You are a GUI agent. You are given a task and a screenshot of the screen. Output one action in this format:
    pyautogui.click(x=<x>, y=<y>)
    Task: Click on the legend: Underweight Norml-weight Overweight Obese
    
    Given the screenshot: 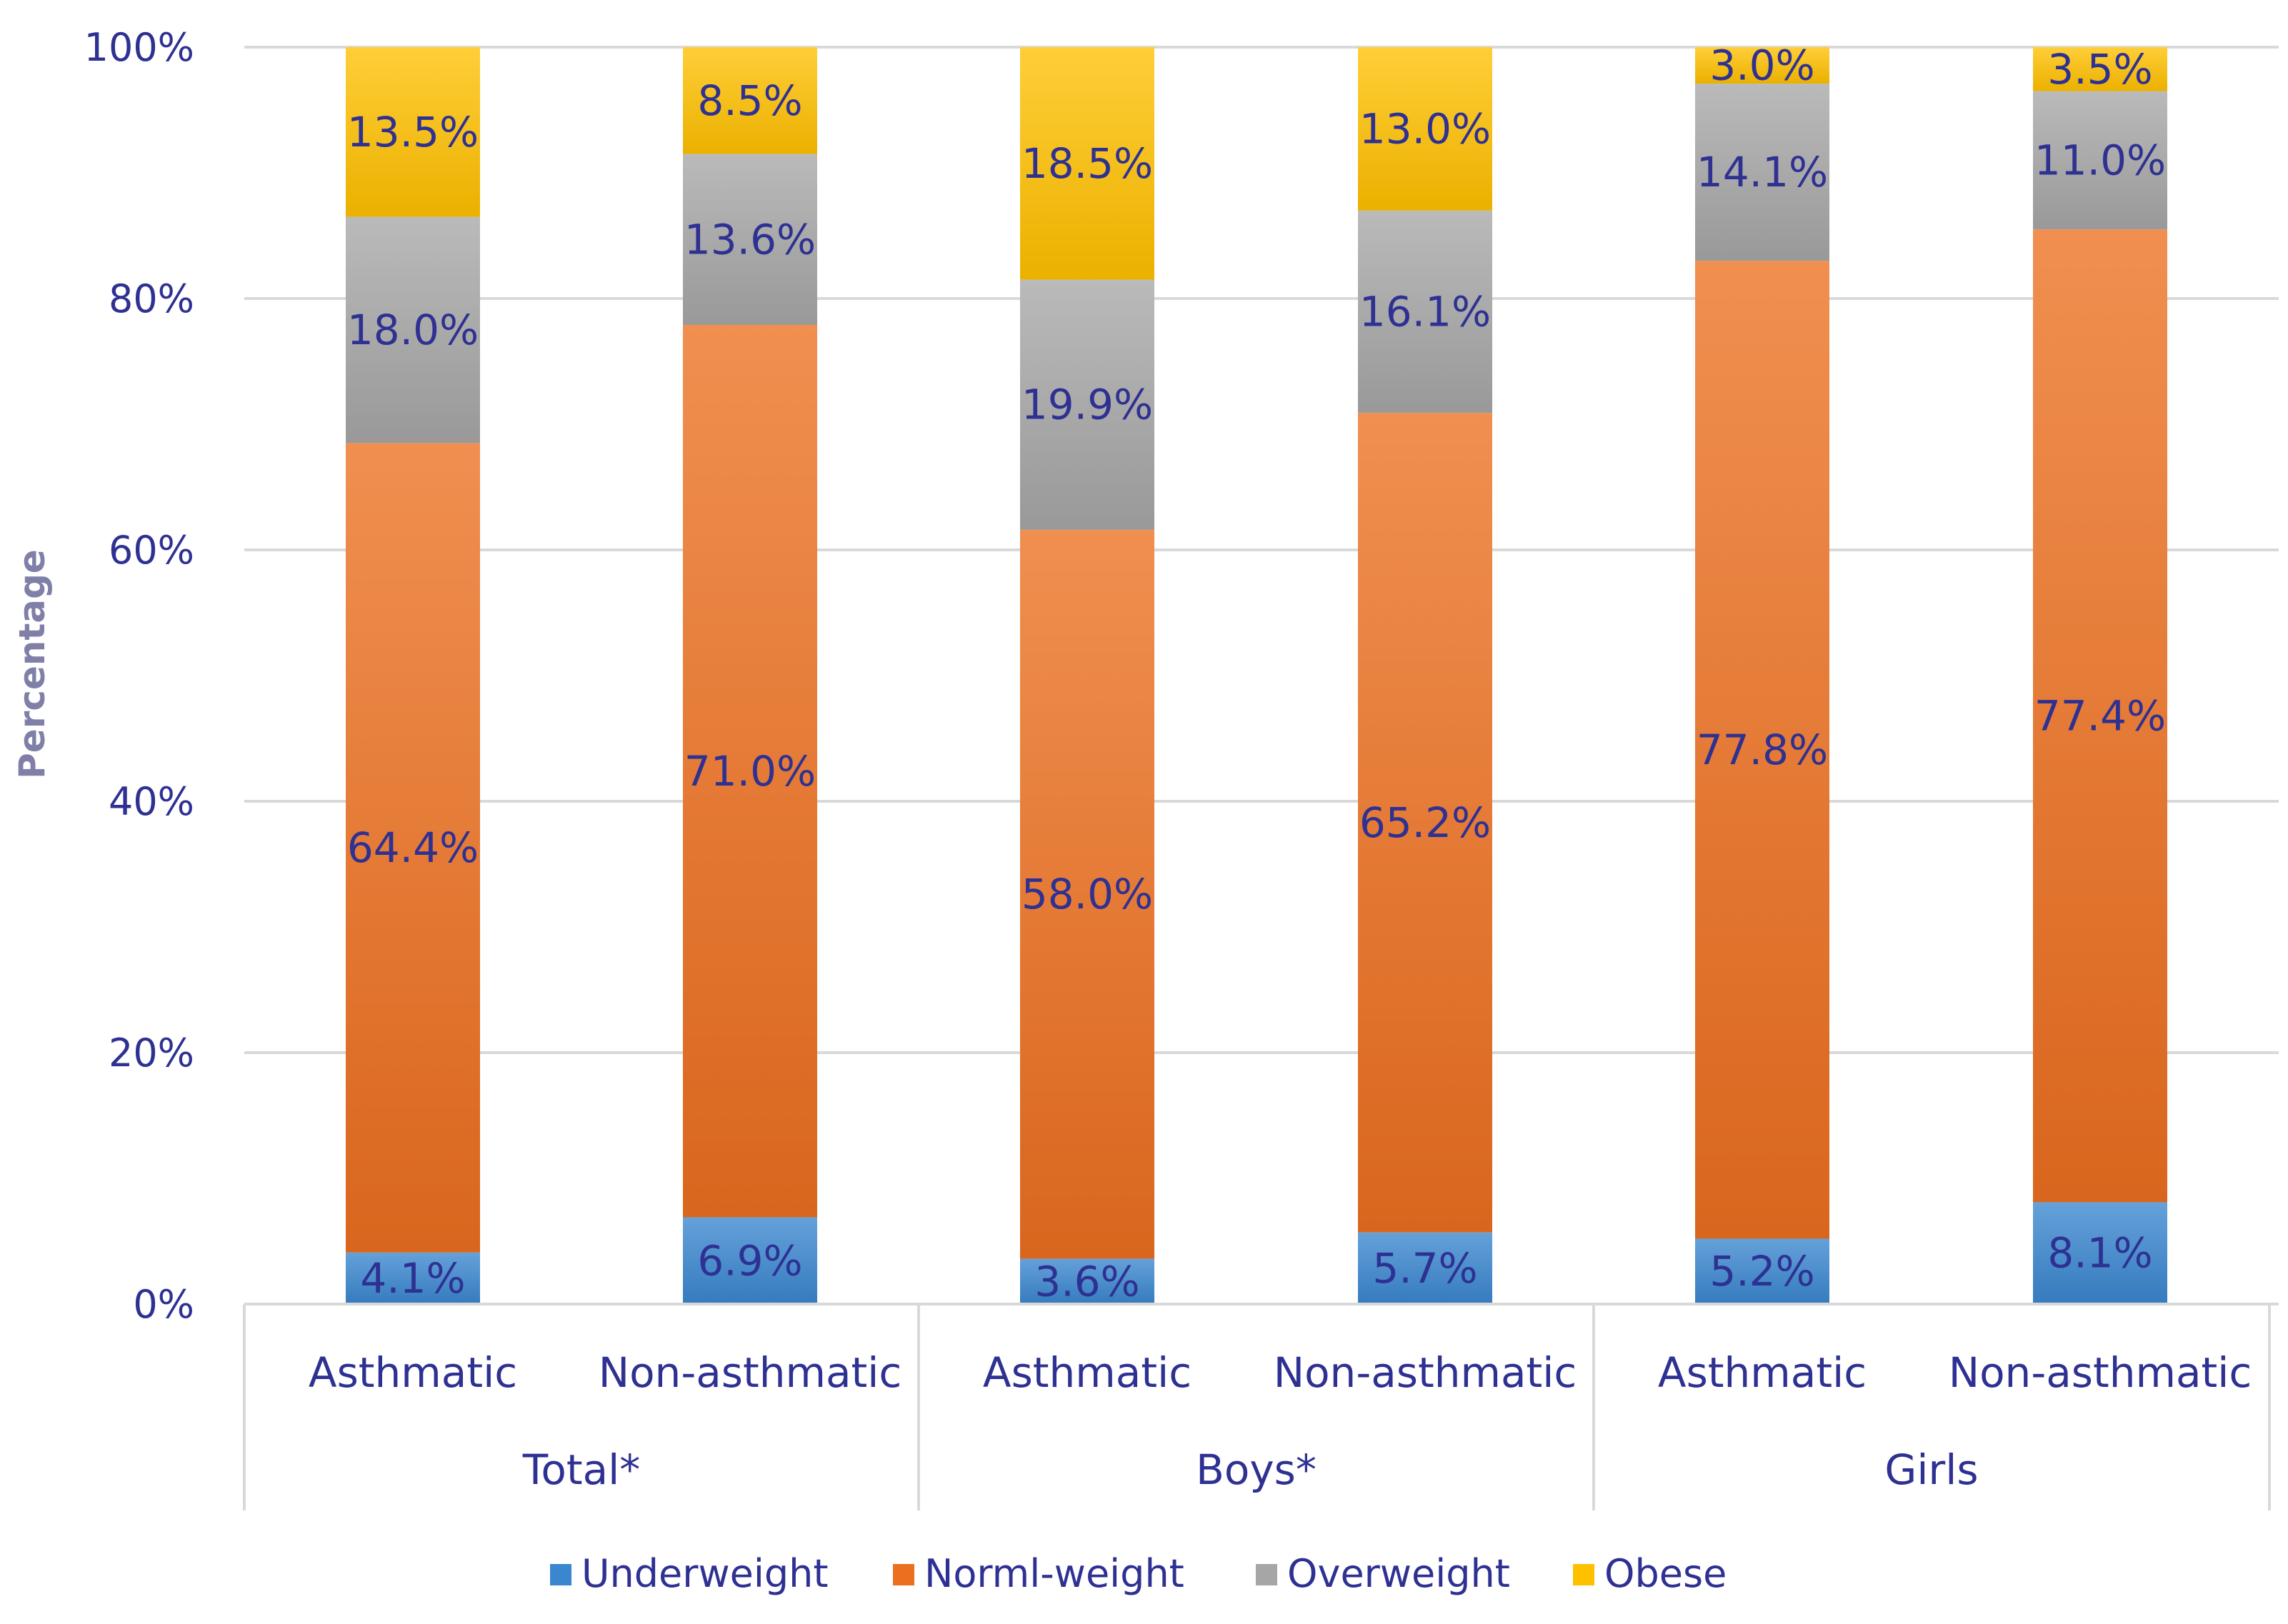 What is the action you would take?
    pyautogui.click(x=1139, y=1573)
    